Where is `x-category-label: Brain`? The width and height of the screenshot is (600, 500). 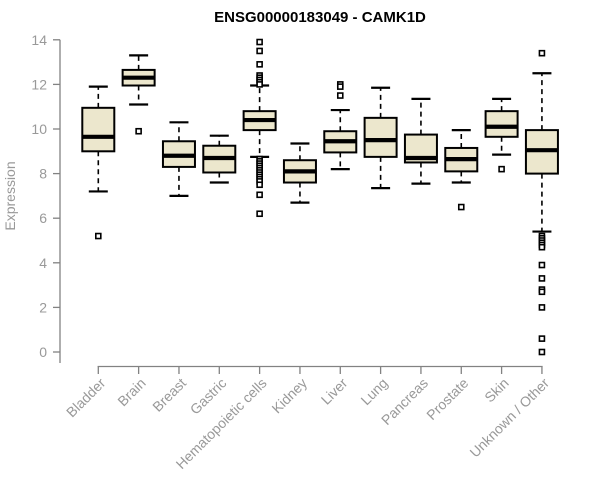
x-category-label: Brain is located at coordinates (131, 392).